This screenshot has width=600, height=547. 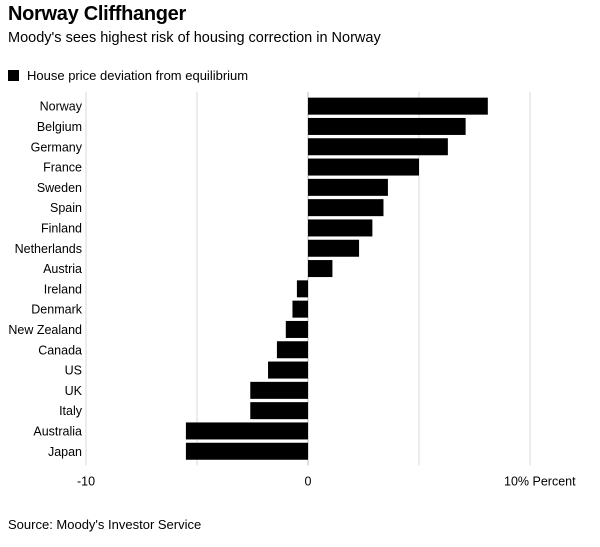 What do you see at coordinates (73, 371) in the screenshot?
I see `category-label: US` at bounding box center [73, 371].